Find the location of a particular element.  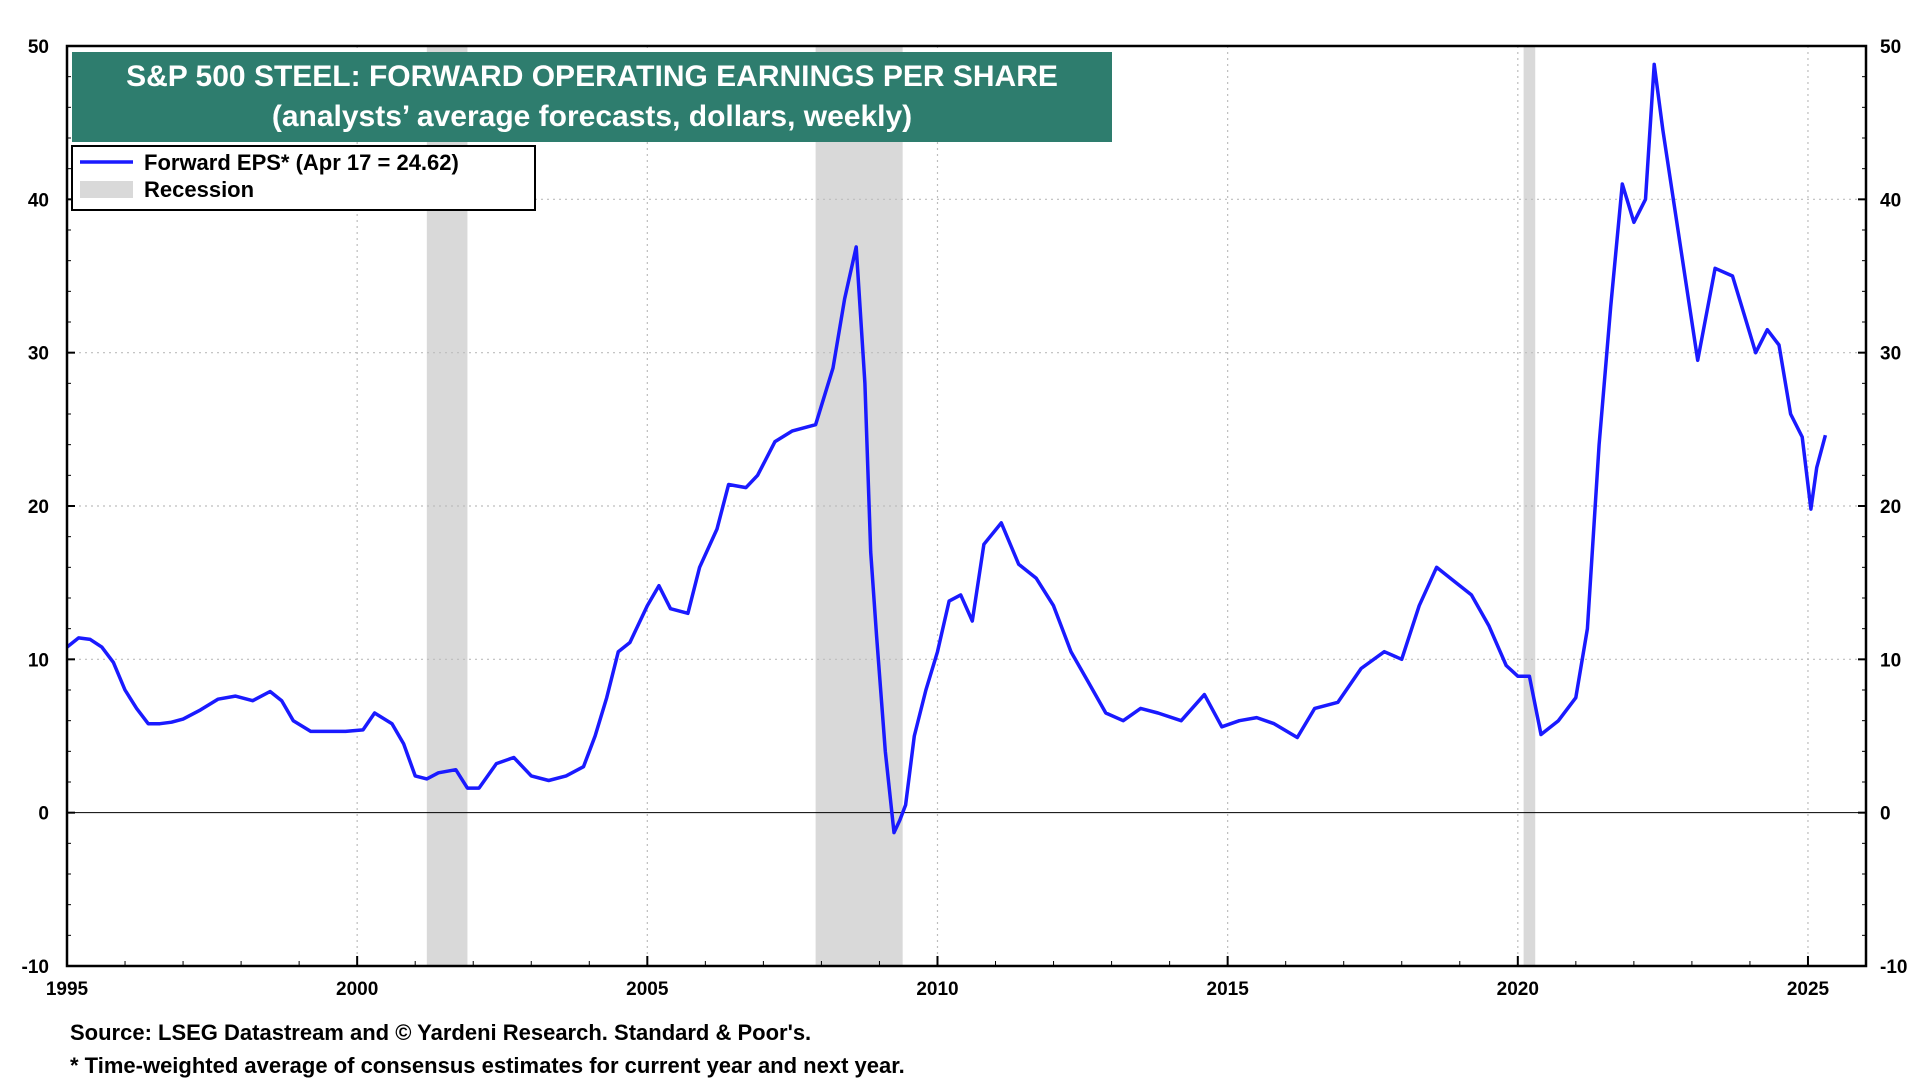

y-axis-right: -10 0 10 20 30 40 50 is located at coordinates (1882, 507).